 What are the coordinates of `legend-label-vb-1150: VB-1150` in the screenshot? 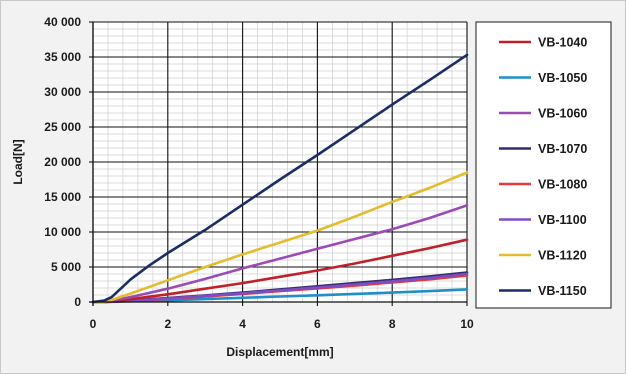 It's located at (562, 291).